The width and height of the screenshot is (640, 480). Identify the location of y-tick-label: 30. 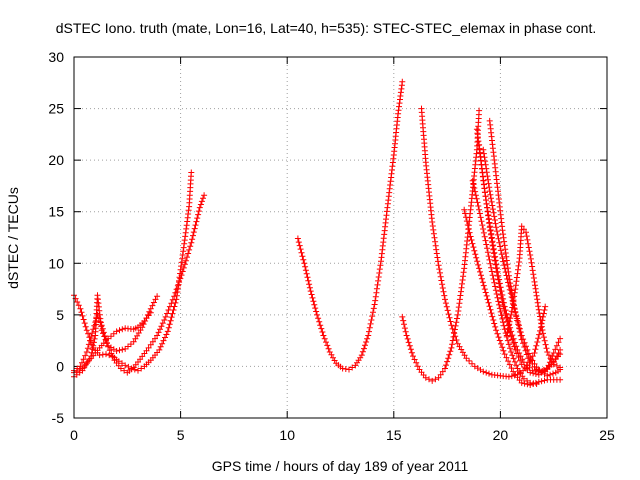
(56, 57).